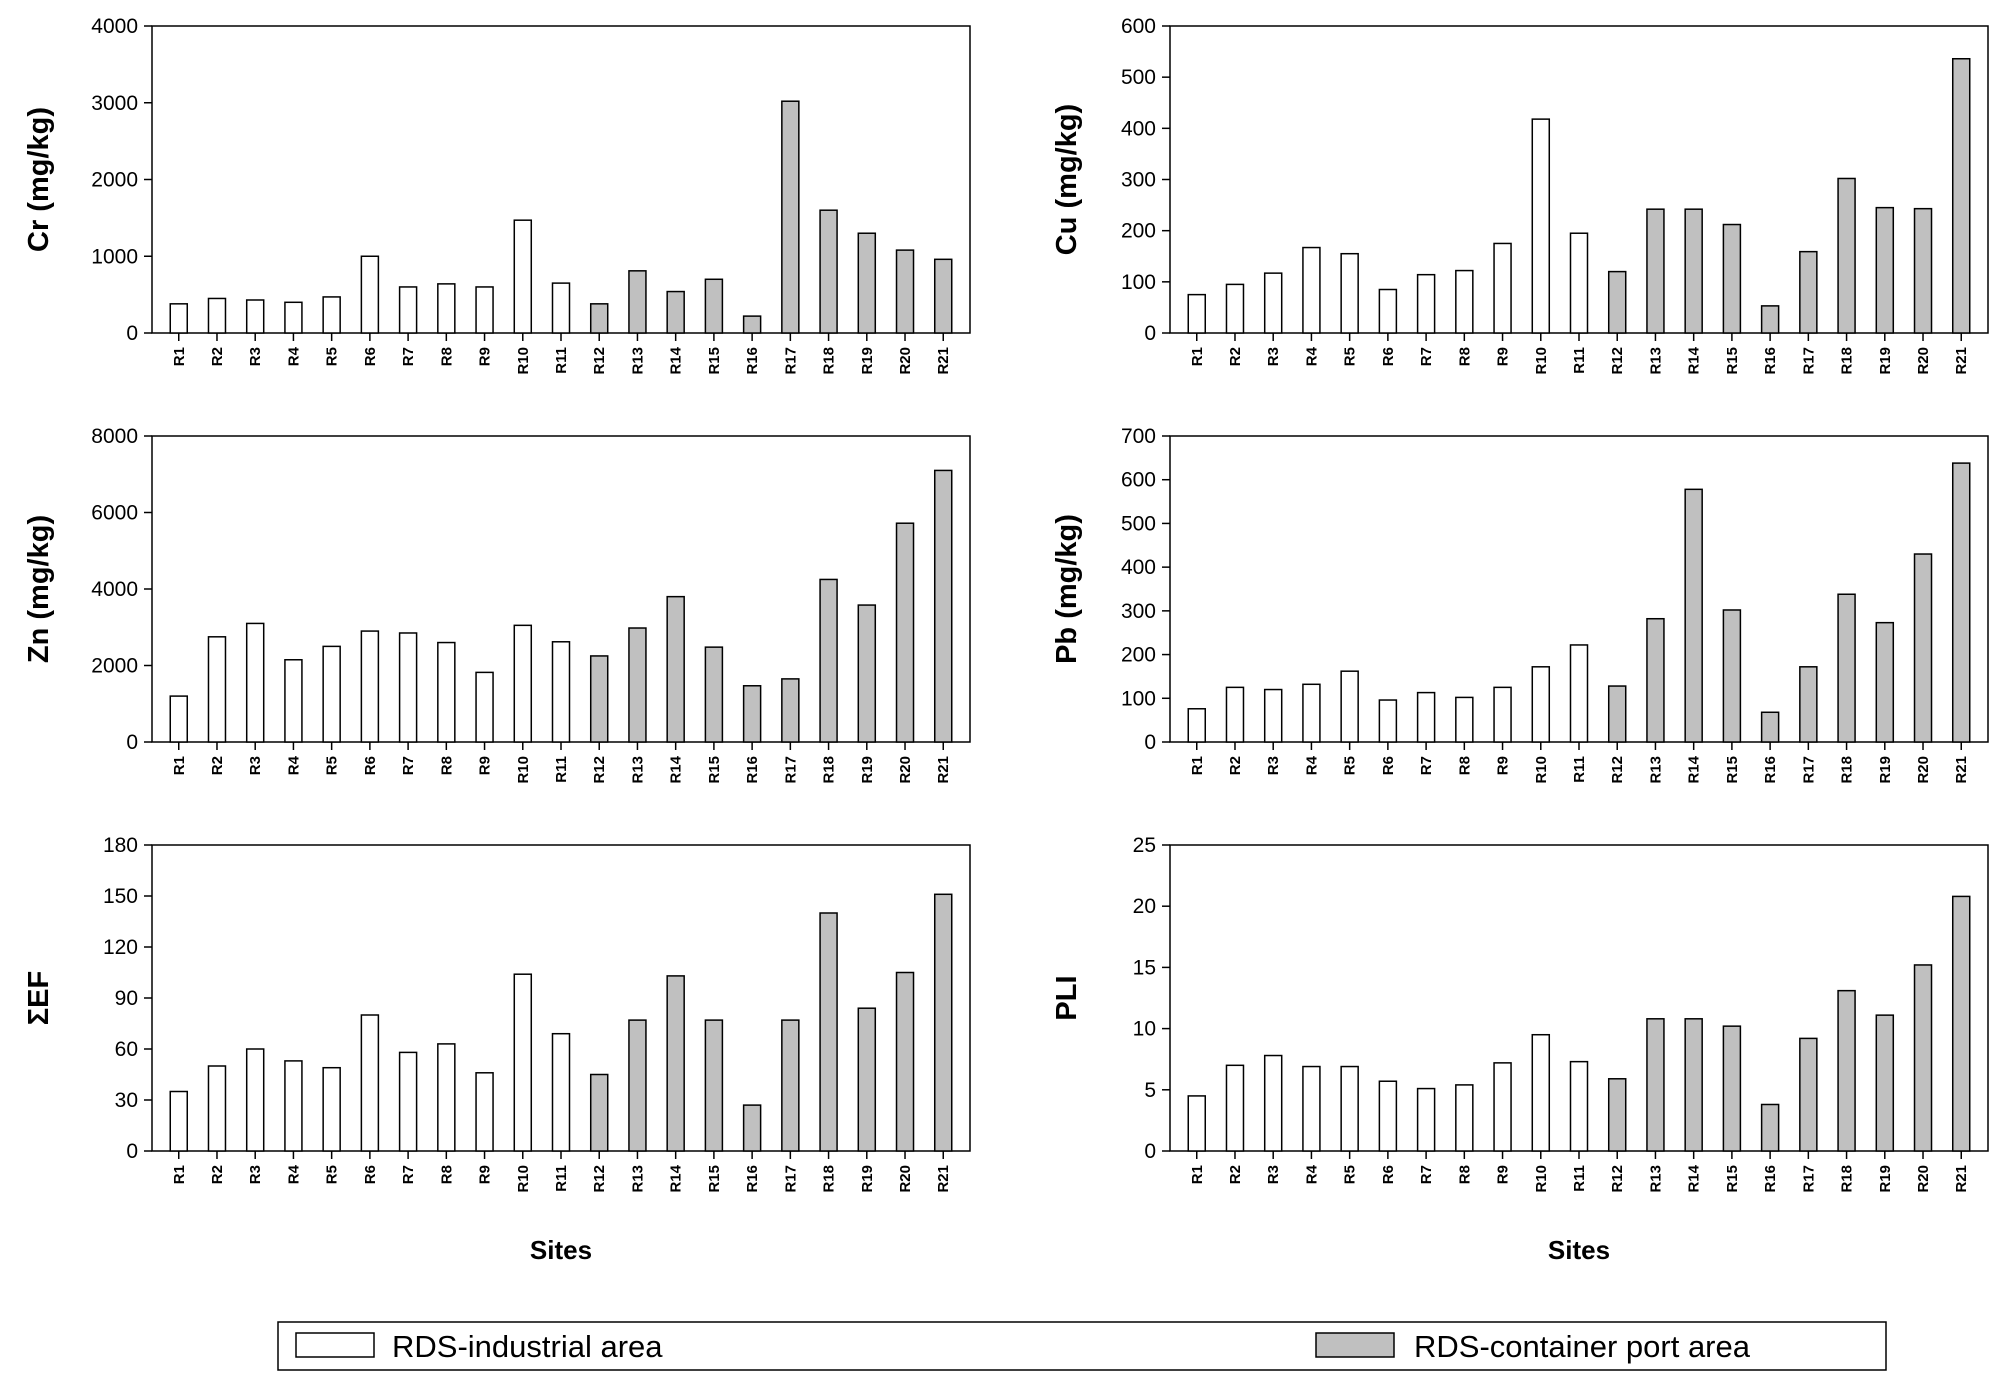 The image size is (2008, 1389). Describe the element at coordinates (120, 896) in the screenshot. I see `y-tick-label: 150` at that location.